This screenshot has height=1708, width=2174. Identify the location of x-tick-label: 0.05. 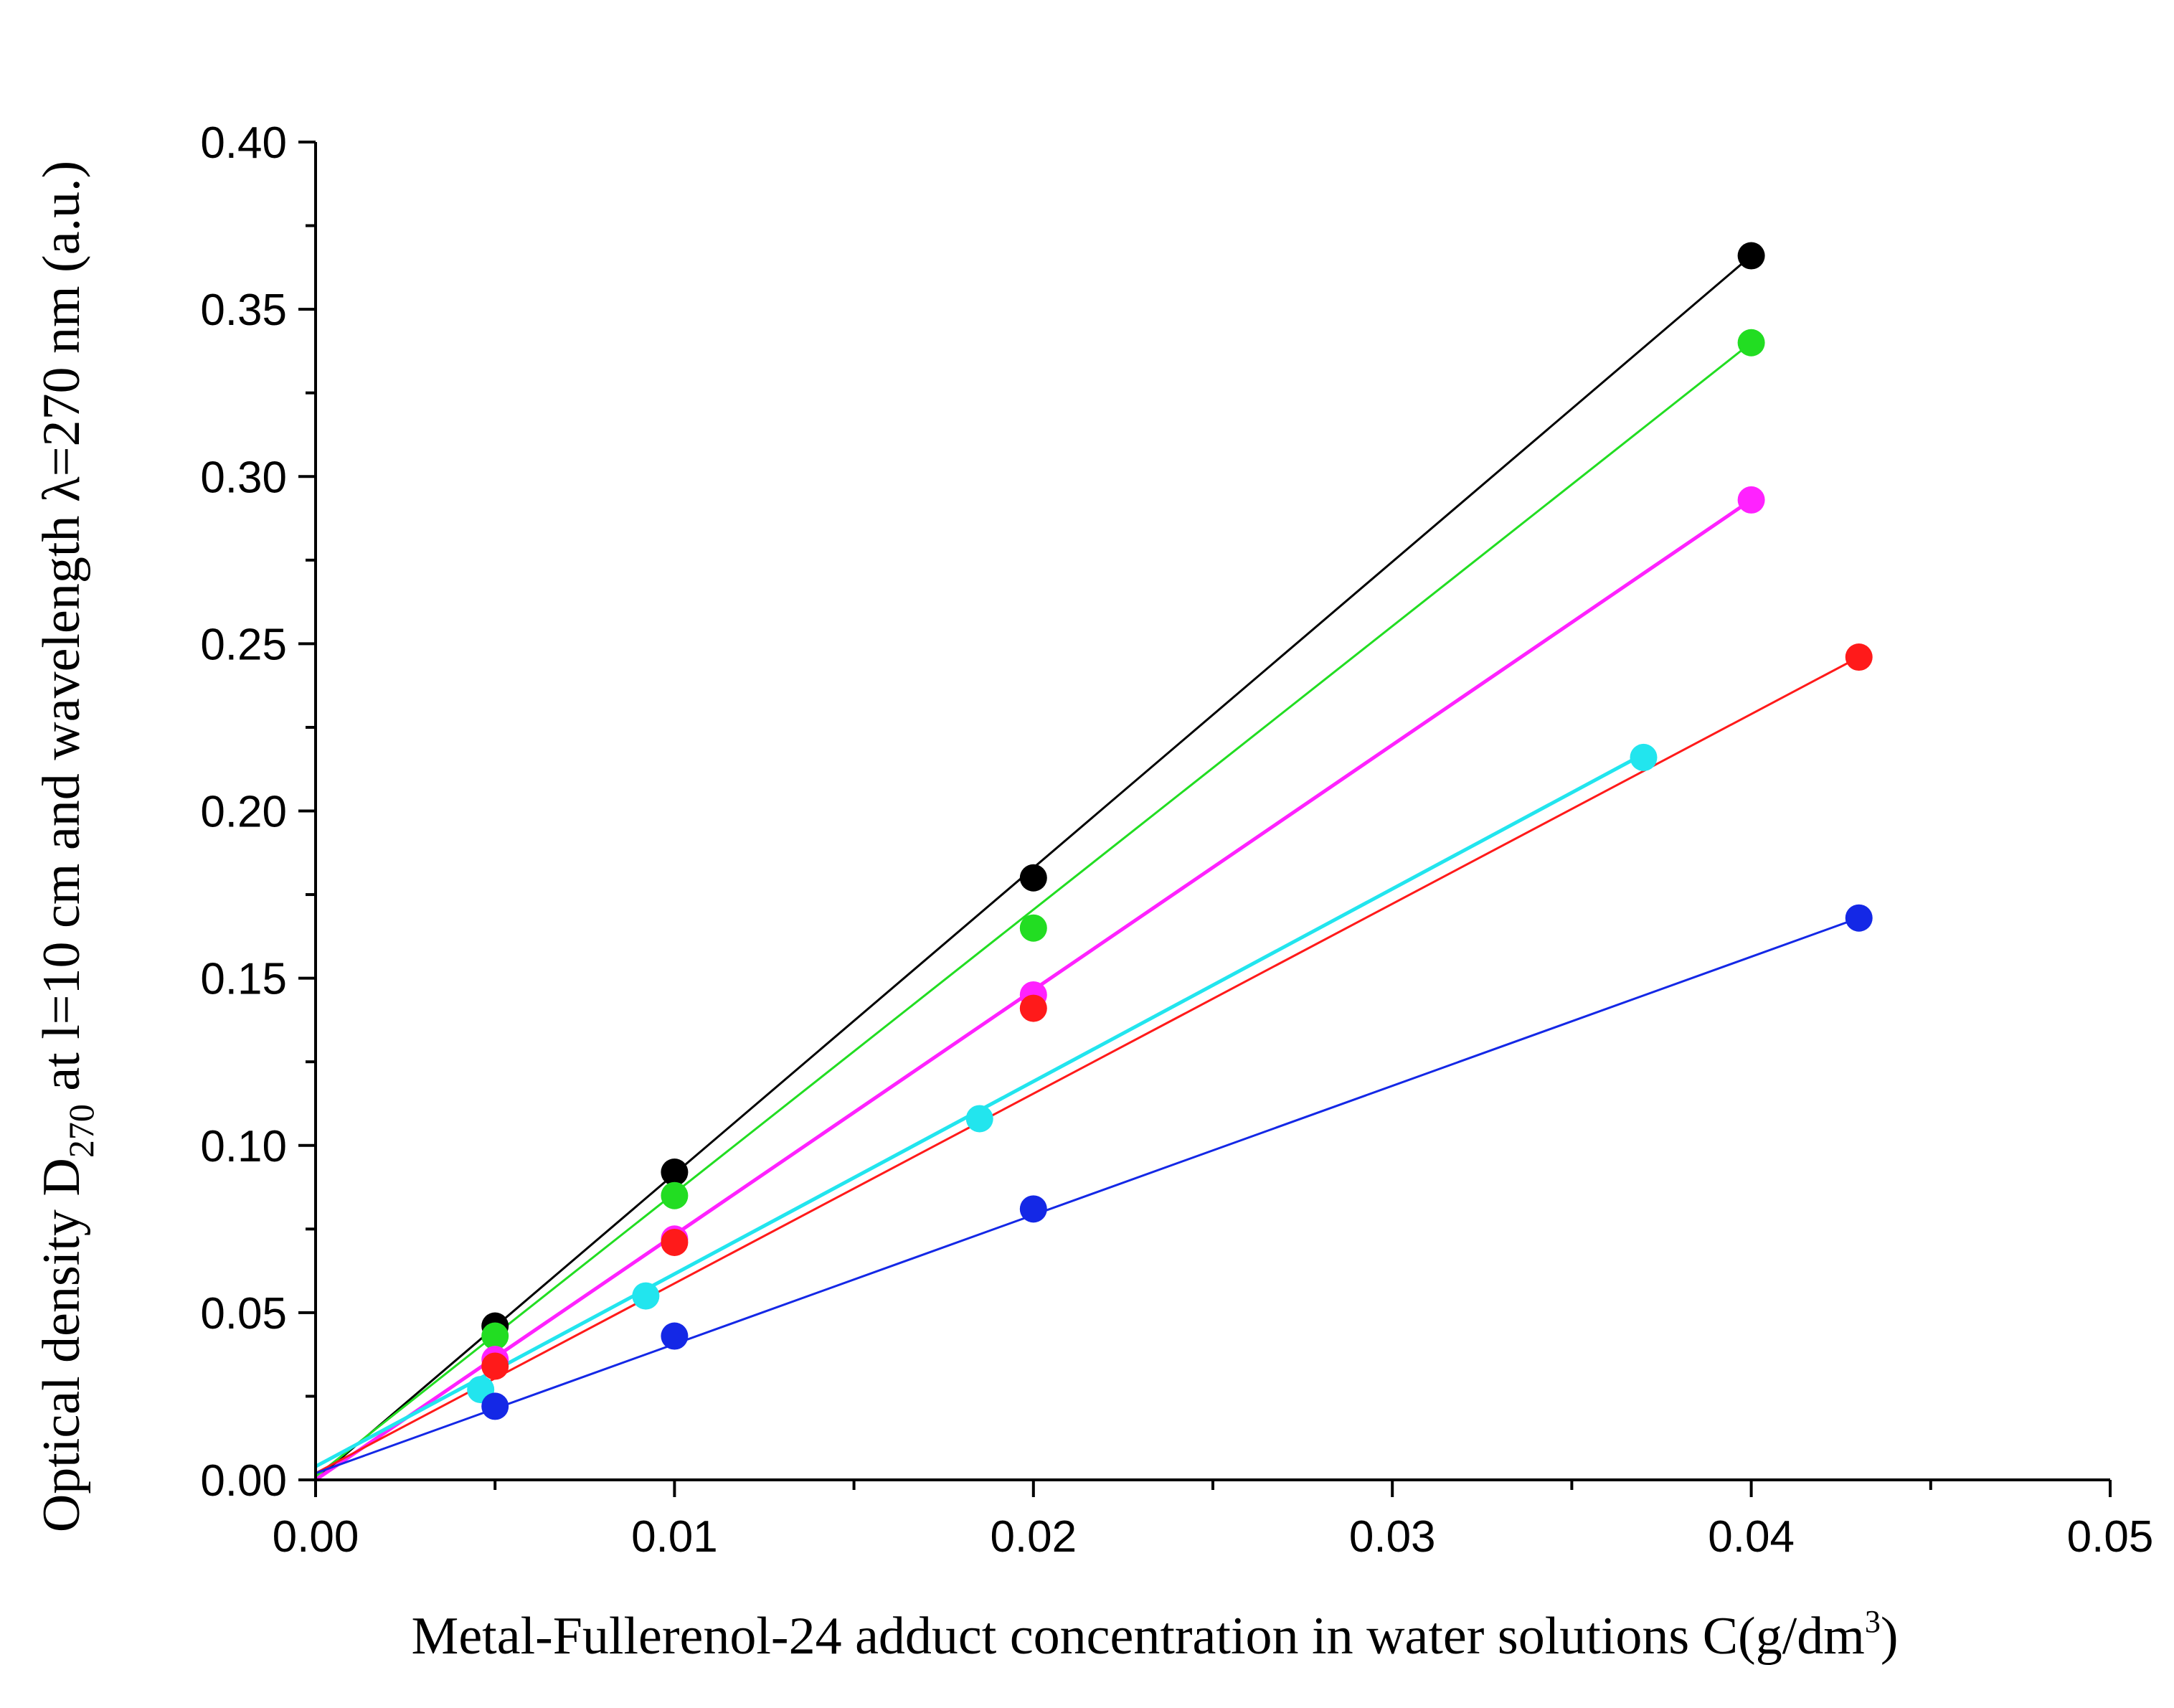
(2110, 1537).